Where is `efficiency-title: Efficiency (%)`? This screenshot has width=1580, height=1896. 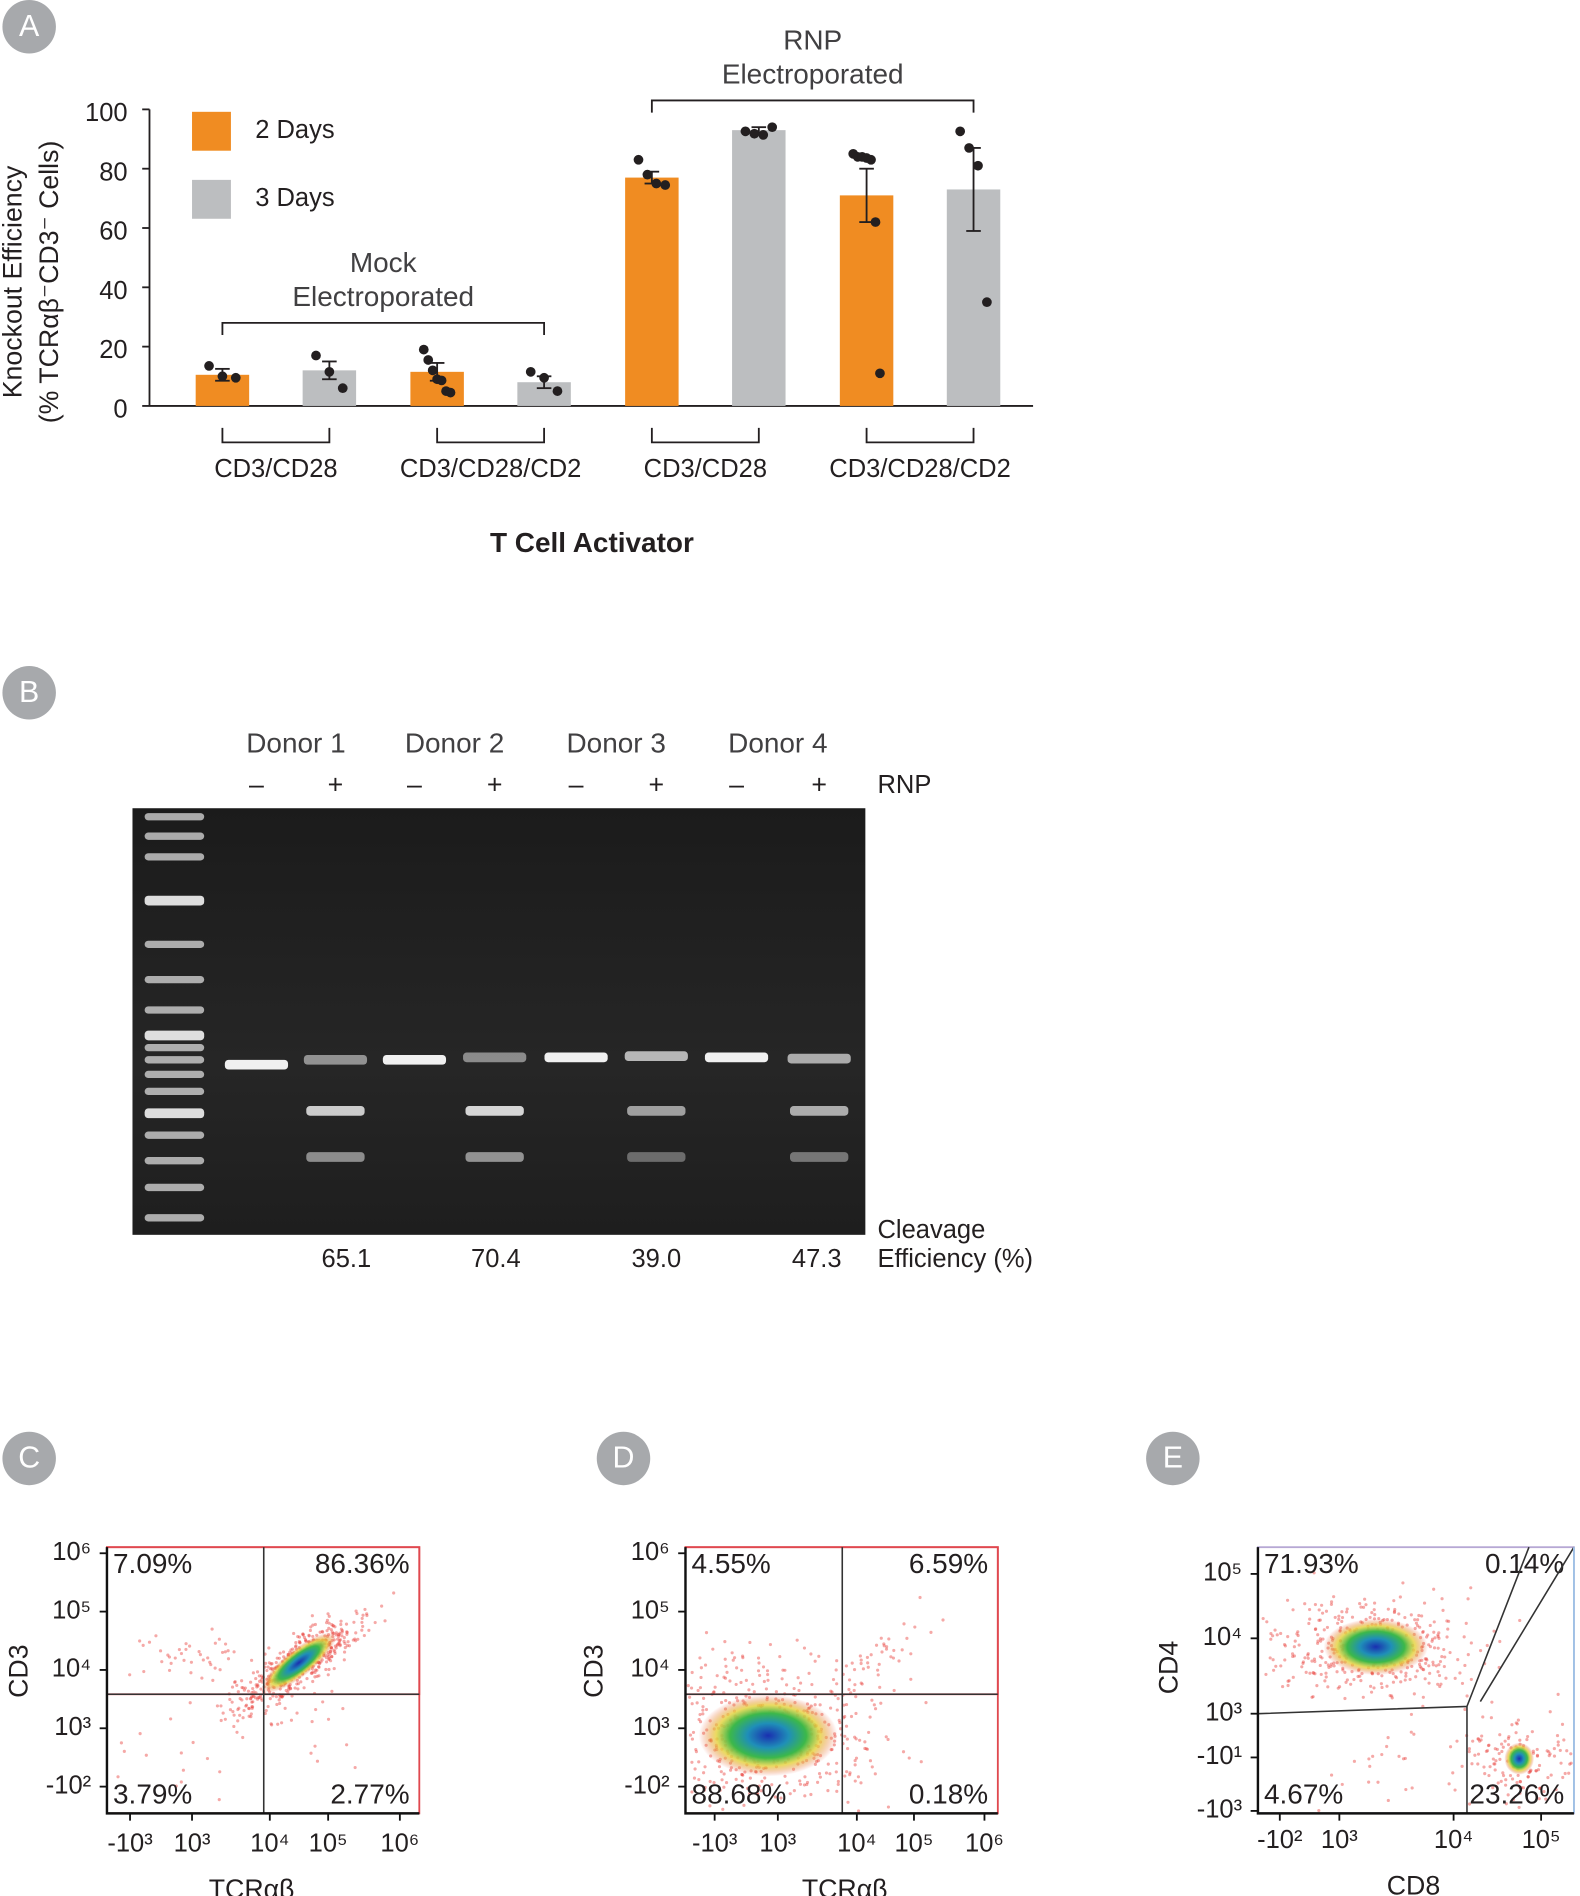 efficiency-title: Efficiency (%) is located at coordinates (956, 1259).